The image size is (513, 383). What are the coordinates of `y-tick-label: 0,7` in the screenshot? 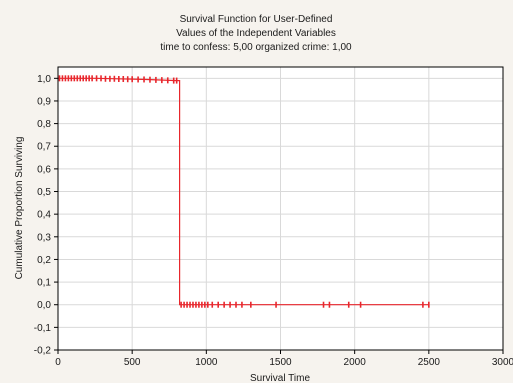 It's located at (44, 147).